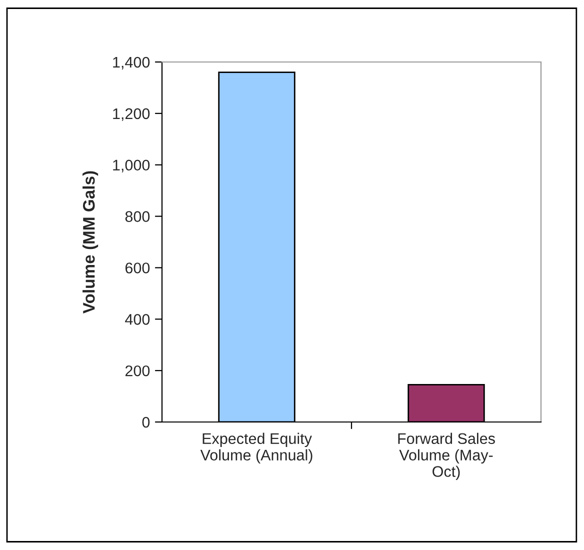 Image resolution: width=584 pixels, height=550 pixels. I want to click on y-axis-title: Volume (MM Gals), so click(90, 242).